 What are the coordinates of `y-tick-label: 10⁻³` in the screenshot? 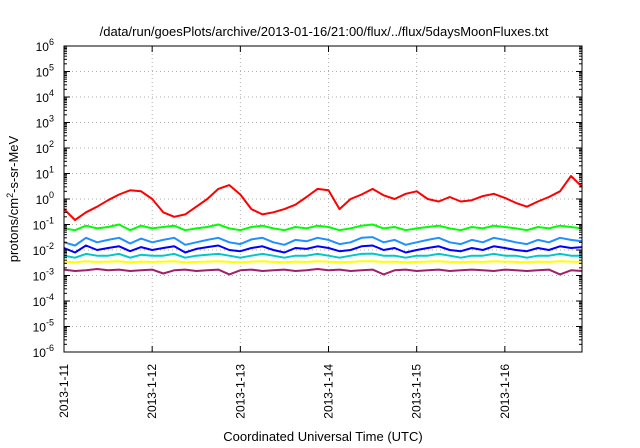 It's located at (43, 275).